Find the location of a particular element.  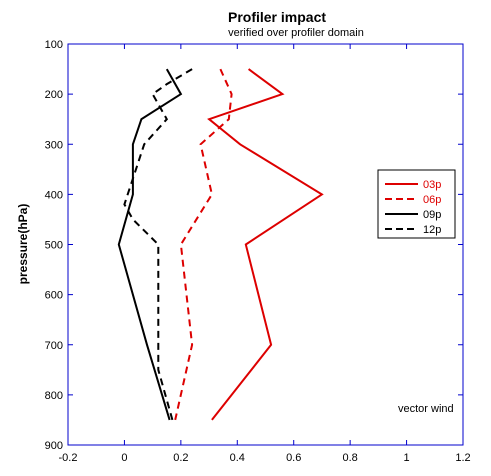

chart-subtitle: verified over profiler domain is located at coordinates (296, 33).